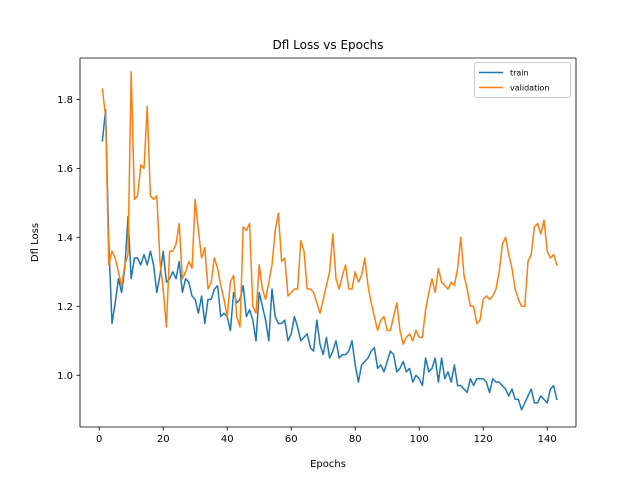 This screenshot has height=480, width=640. What do you see at coordinates (519, 73) in the screenshot?
I see `legend-label-train: train` at bounding box center [519, 73].